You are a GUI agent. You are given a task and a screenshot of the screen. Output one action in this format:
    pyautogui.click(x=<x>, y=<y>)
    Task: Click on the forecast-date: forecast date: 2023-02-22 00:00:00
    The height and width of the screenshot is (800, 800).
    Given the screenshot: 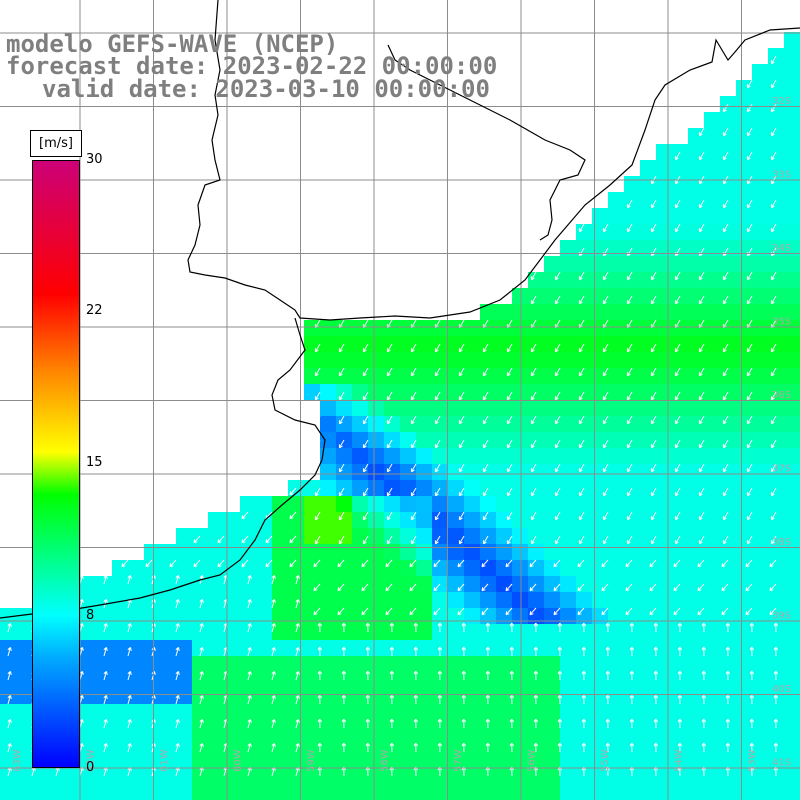 What is the action you would take?
    pyautogui.click(x=252, y=66)
    